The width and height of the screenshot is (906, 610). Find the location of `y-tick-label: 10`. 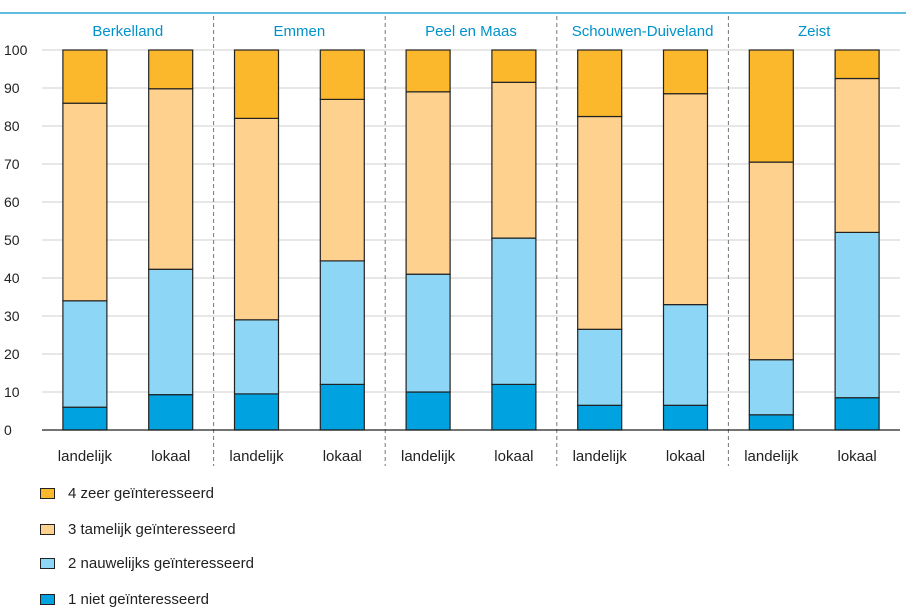

y-tick-label: 10 is located at coordinates (12, 392).